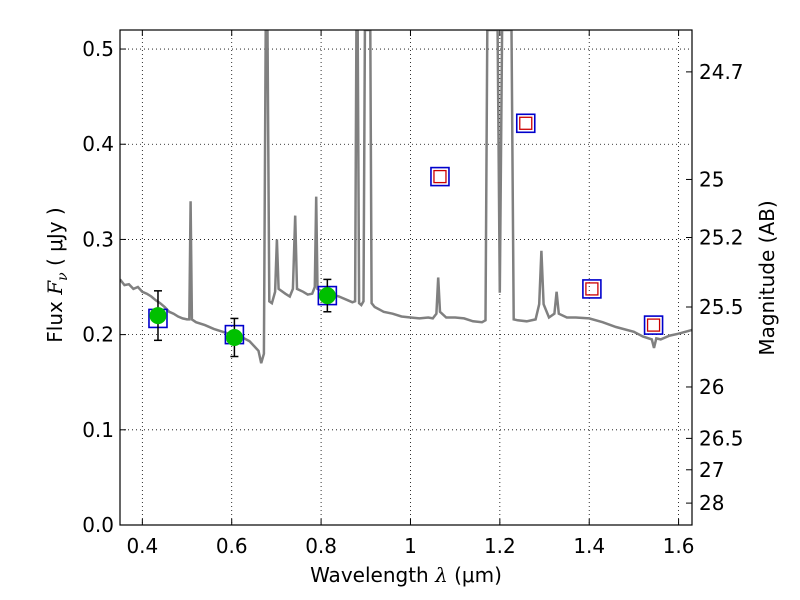 The width and height of the screenshot is (800, 600). What do you see at coordinates (104, 287) in the screenshot?
I see `y-axis-ticks: 0.0 0.1 0.2 0.3 0.4 0.5` at bounding box center [104, 287].